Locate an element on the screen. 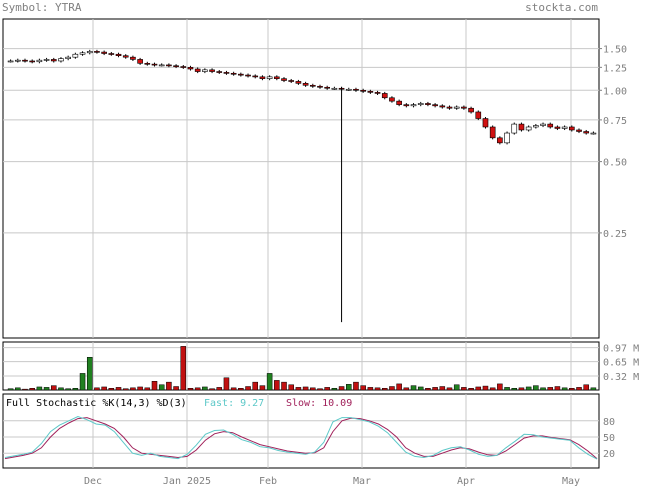  volume-tick-label: 0.65 M is located at coordinates (621, 363).